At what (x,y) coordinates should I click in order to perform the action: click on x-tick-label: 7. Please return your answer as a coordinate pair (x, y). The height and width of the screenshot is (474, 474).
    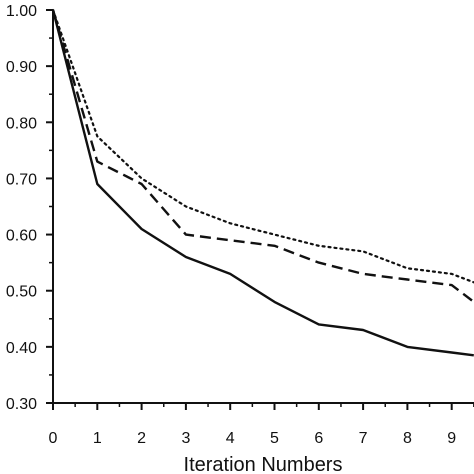
    Looking at the image, I should click on (363, 438).